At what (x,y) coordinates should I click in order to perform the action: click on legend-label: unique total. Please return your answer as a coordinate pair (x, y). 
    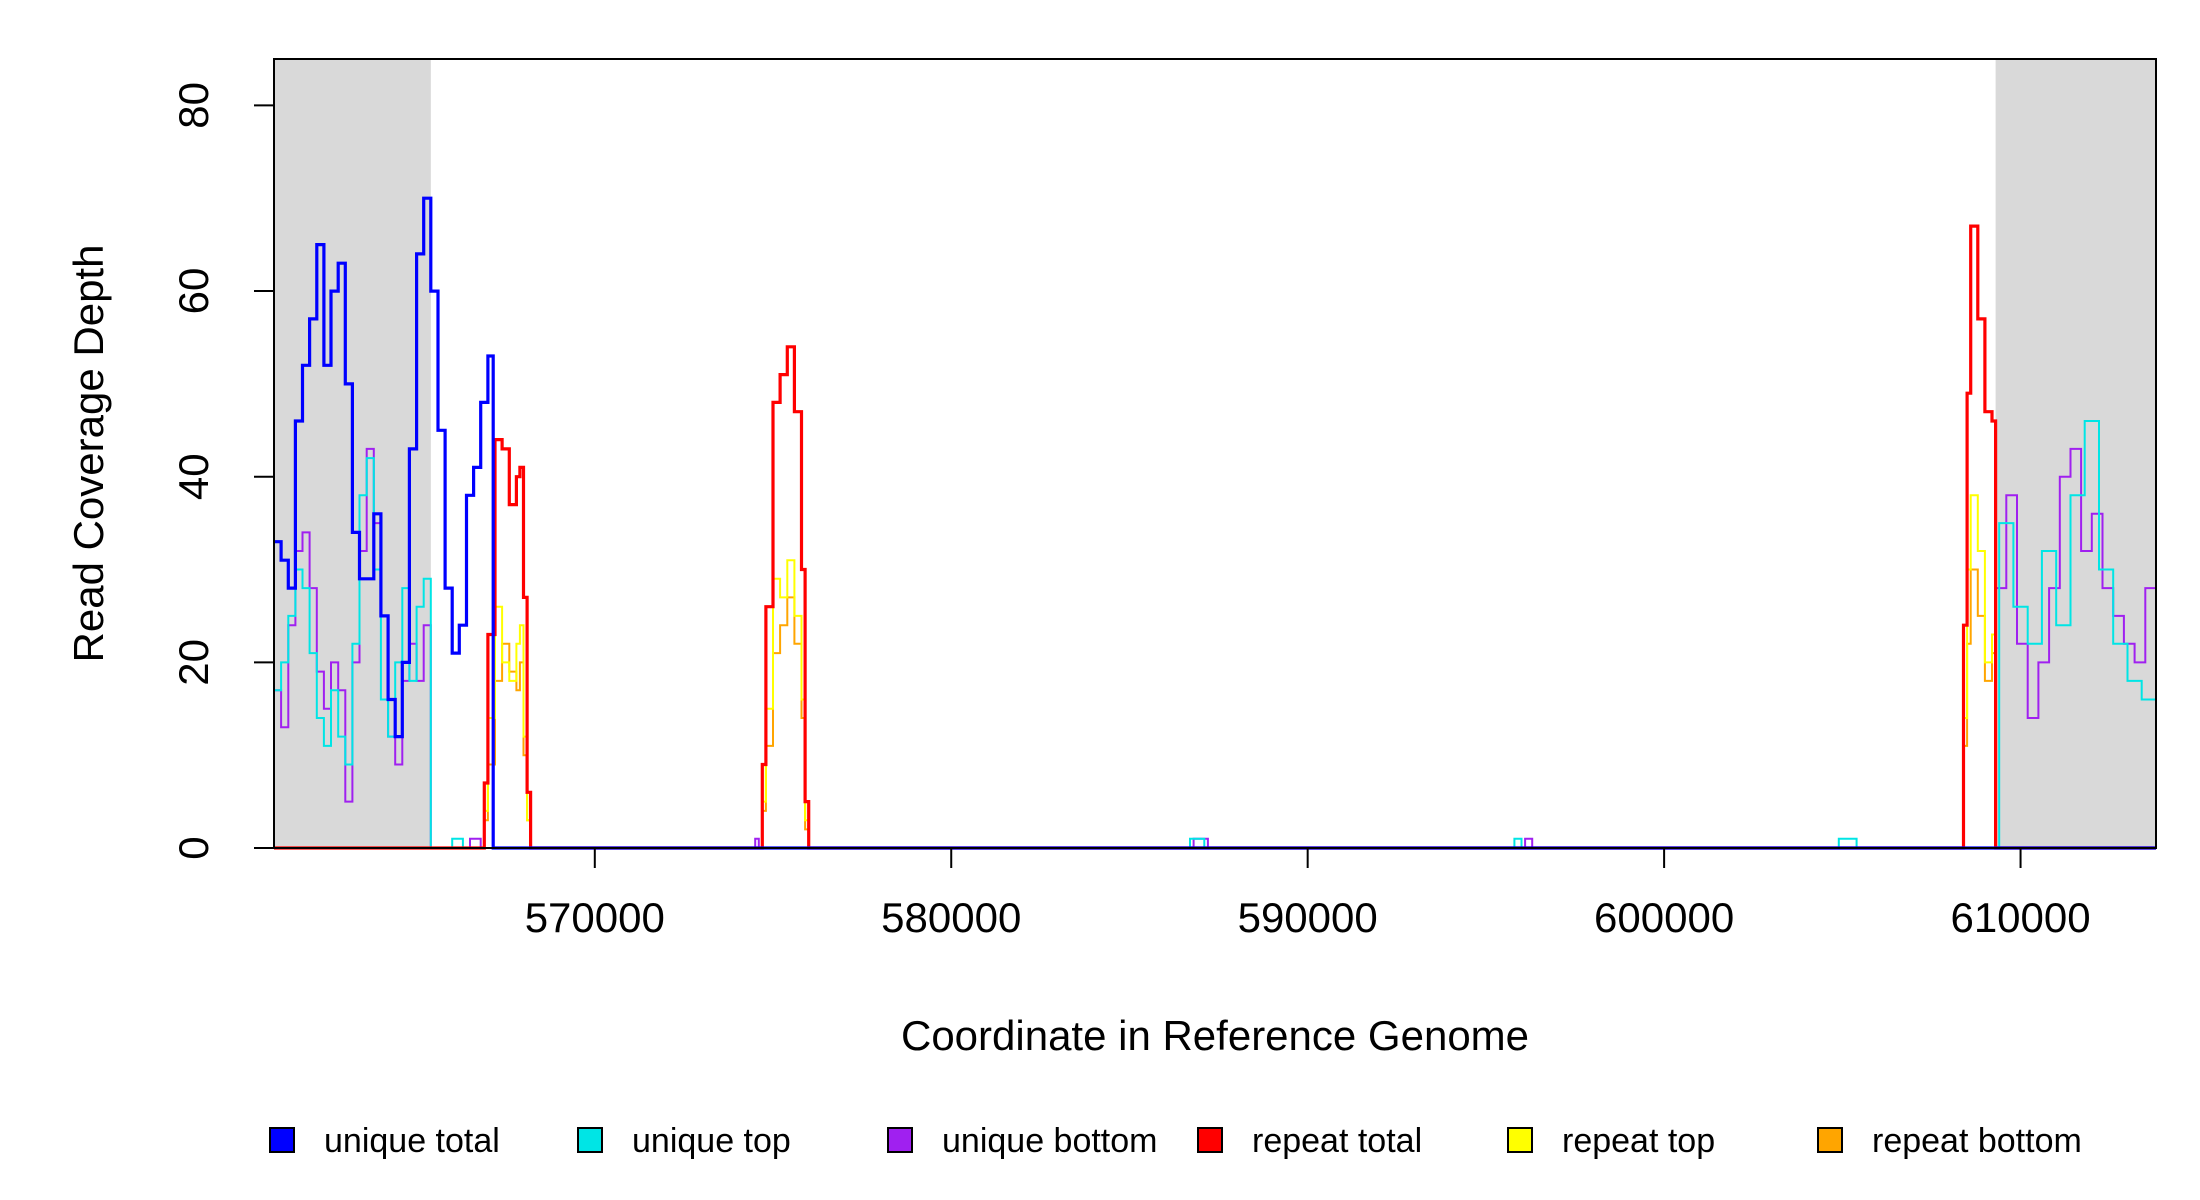
    Looking at the image, I should click on (412, 1141).